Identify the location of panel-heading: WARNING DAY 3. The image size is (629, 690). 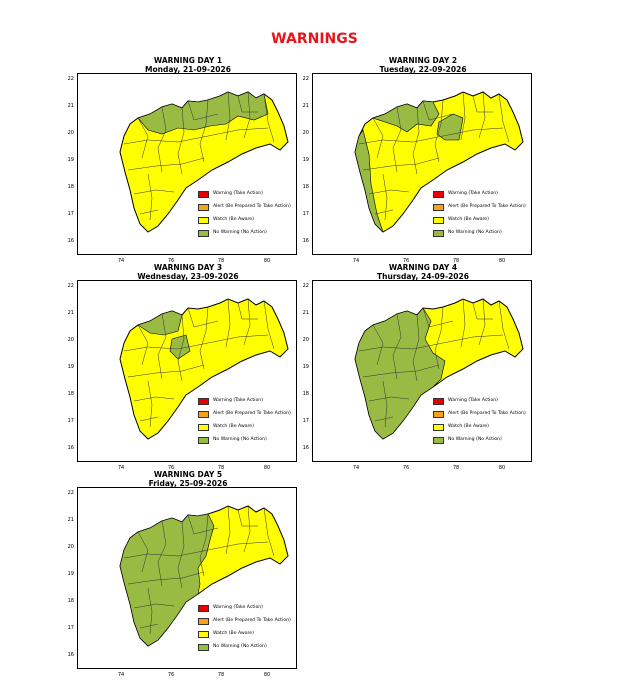
(188, 267).